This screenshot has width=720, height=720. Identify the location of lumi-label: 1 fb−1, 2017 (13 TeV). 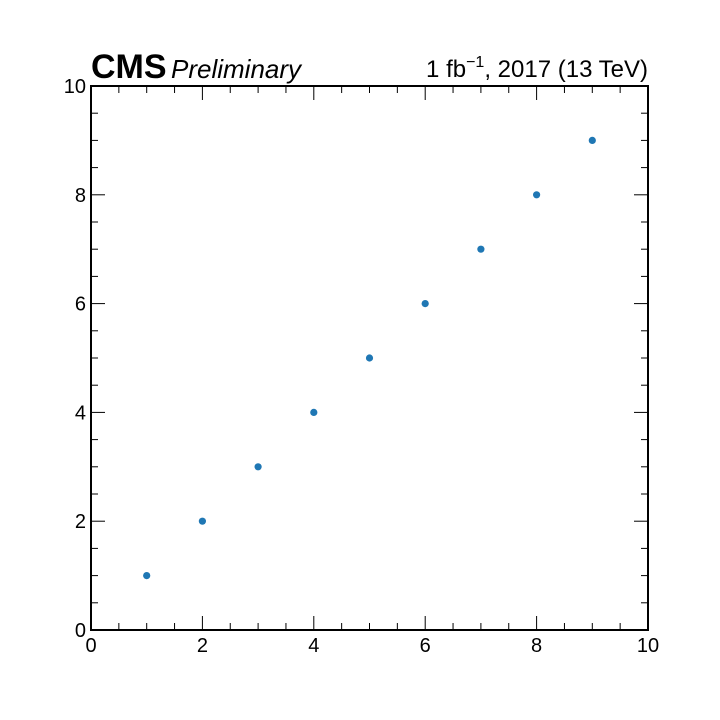
(537, 68).